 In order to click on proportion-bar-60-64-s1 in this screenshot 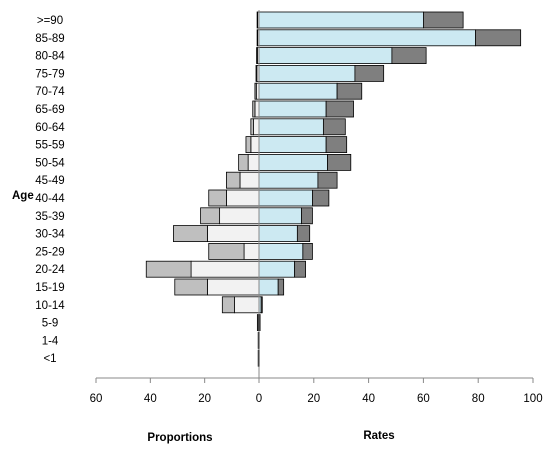, I will do `click(256, 127)`.